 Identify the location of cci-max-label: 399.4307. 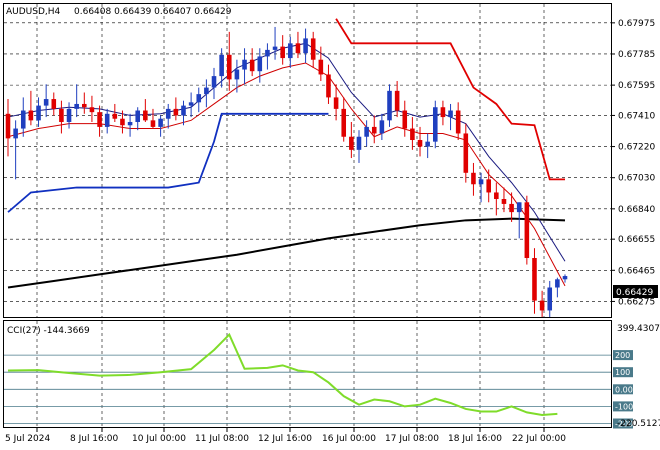
(638, 329).